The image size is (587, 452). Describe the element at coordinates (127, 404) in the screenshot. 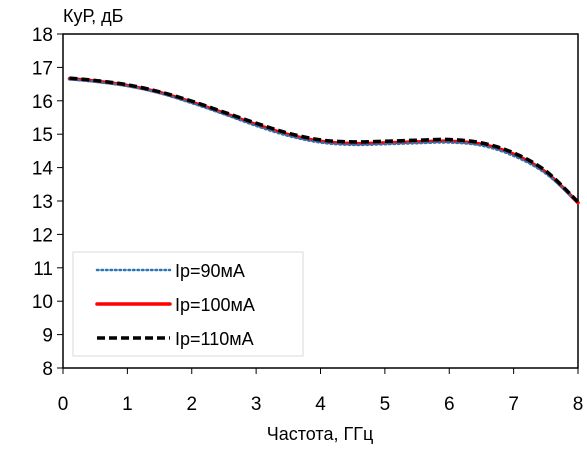

I see `x-tick-label: 1` at that location.